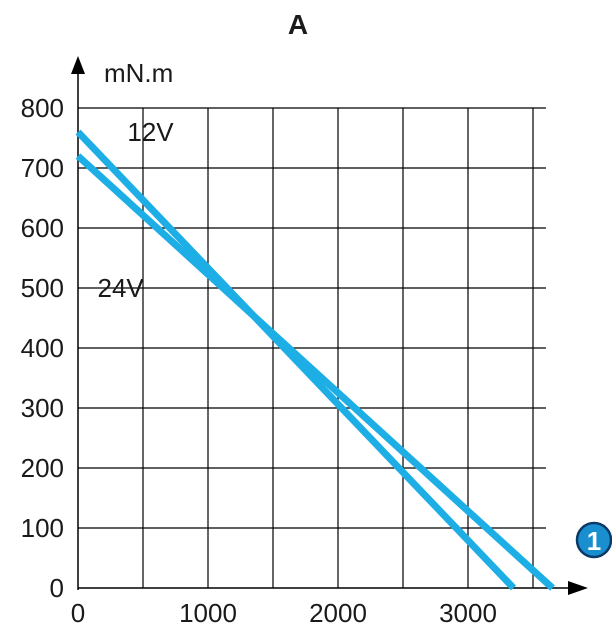 This screenshot has height=631, width=612. I want to click on chart-title: A, so click(298, 24).